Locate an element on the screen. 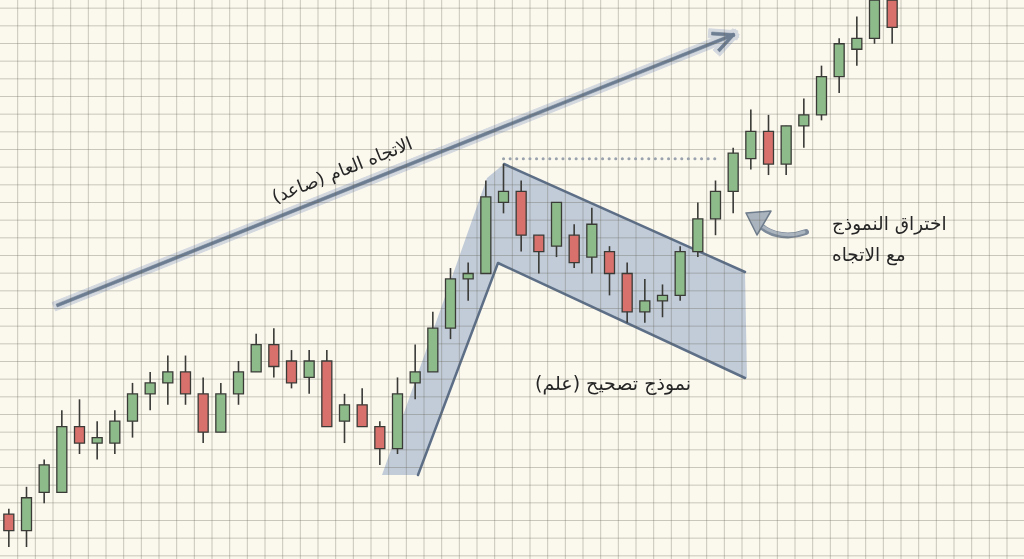 Image resolution: width=1024 pixels, height=559 pixels. annotation: الاتجاه العام (صاعد) is located at coordinates (342, 170).